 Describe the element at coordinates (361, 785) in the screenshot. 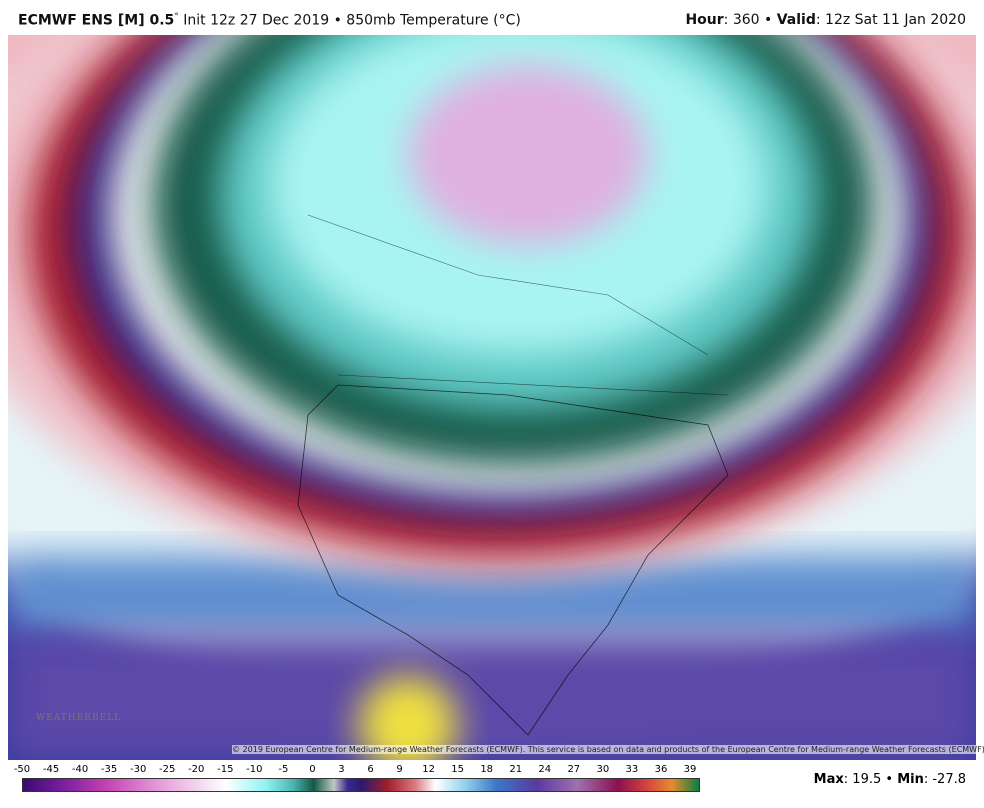

I see `colorbar` at that location.